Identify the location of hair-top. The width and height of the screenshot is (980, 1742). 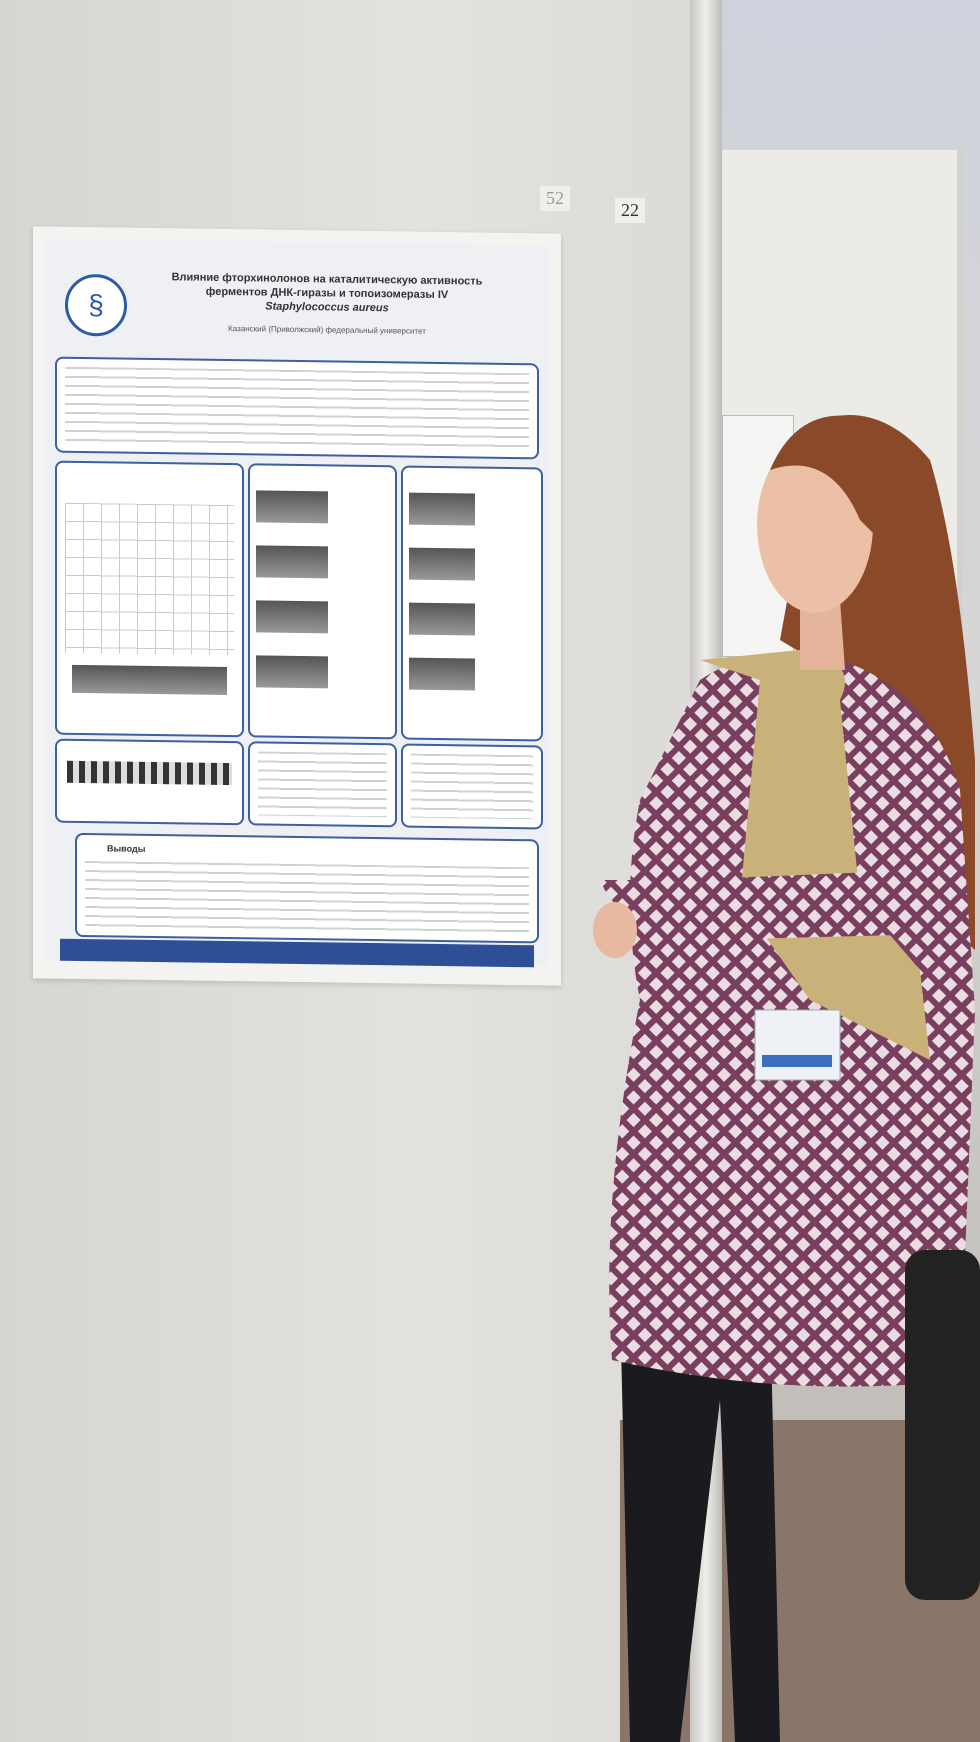
(835, 487).